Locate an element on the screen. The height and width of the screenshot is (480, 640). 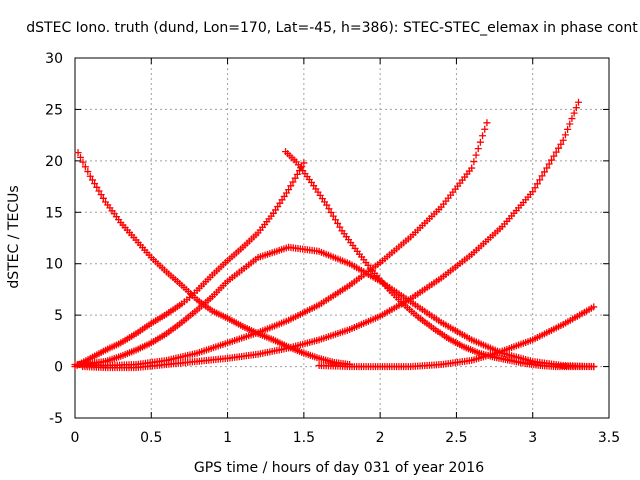
y-tick-label: 15 is located at coordinates (54, 213).